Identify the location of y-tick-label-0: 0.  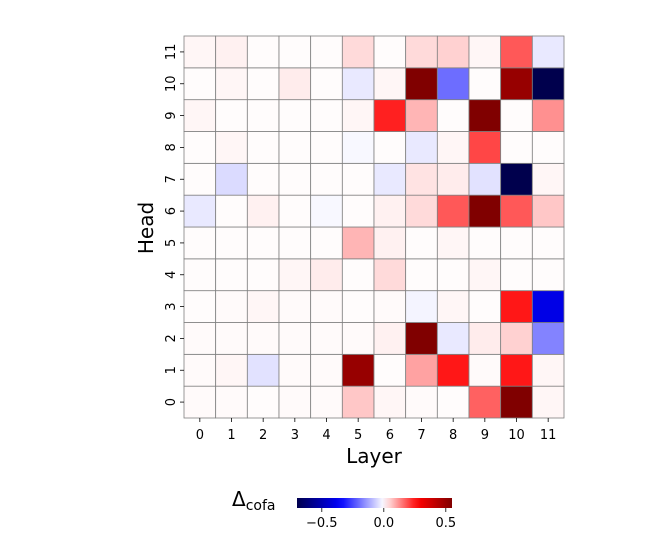
(171, 402).